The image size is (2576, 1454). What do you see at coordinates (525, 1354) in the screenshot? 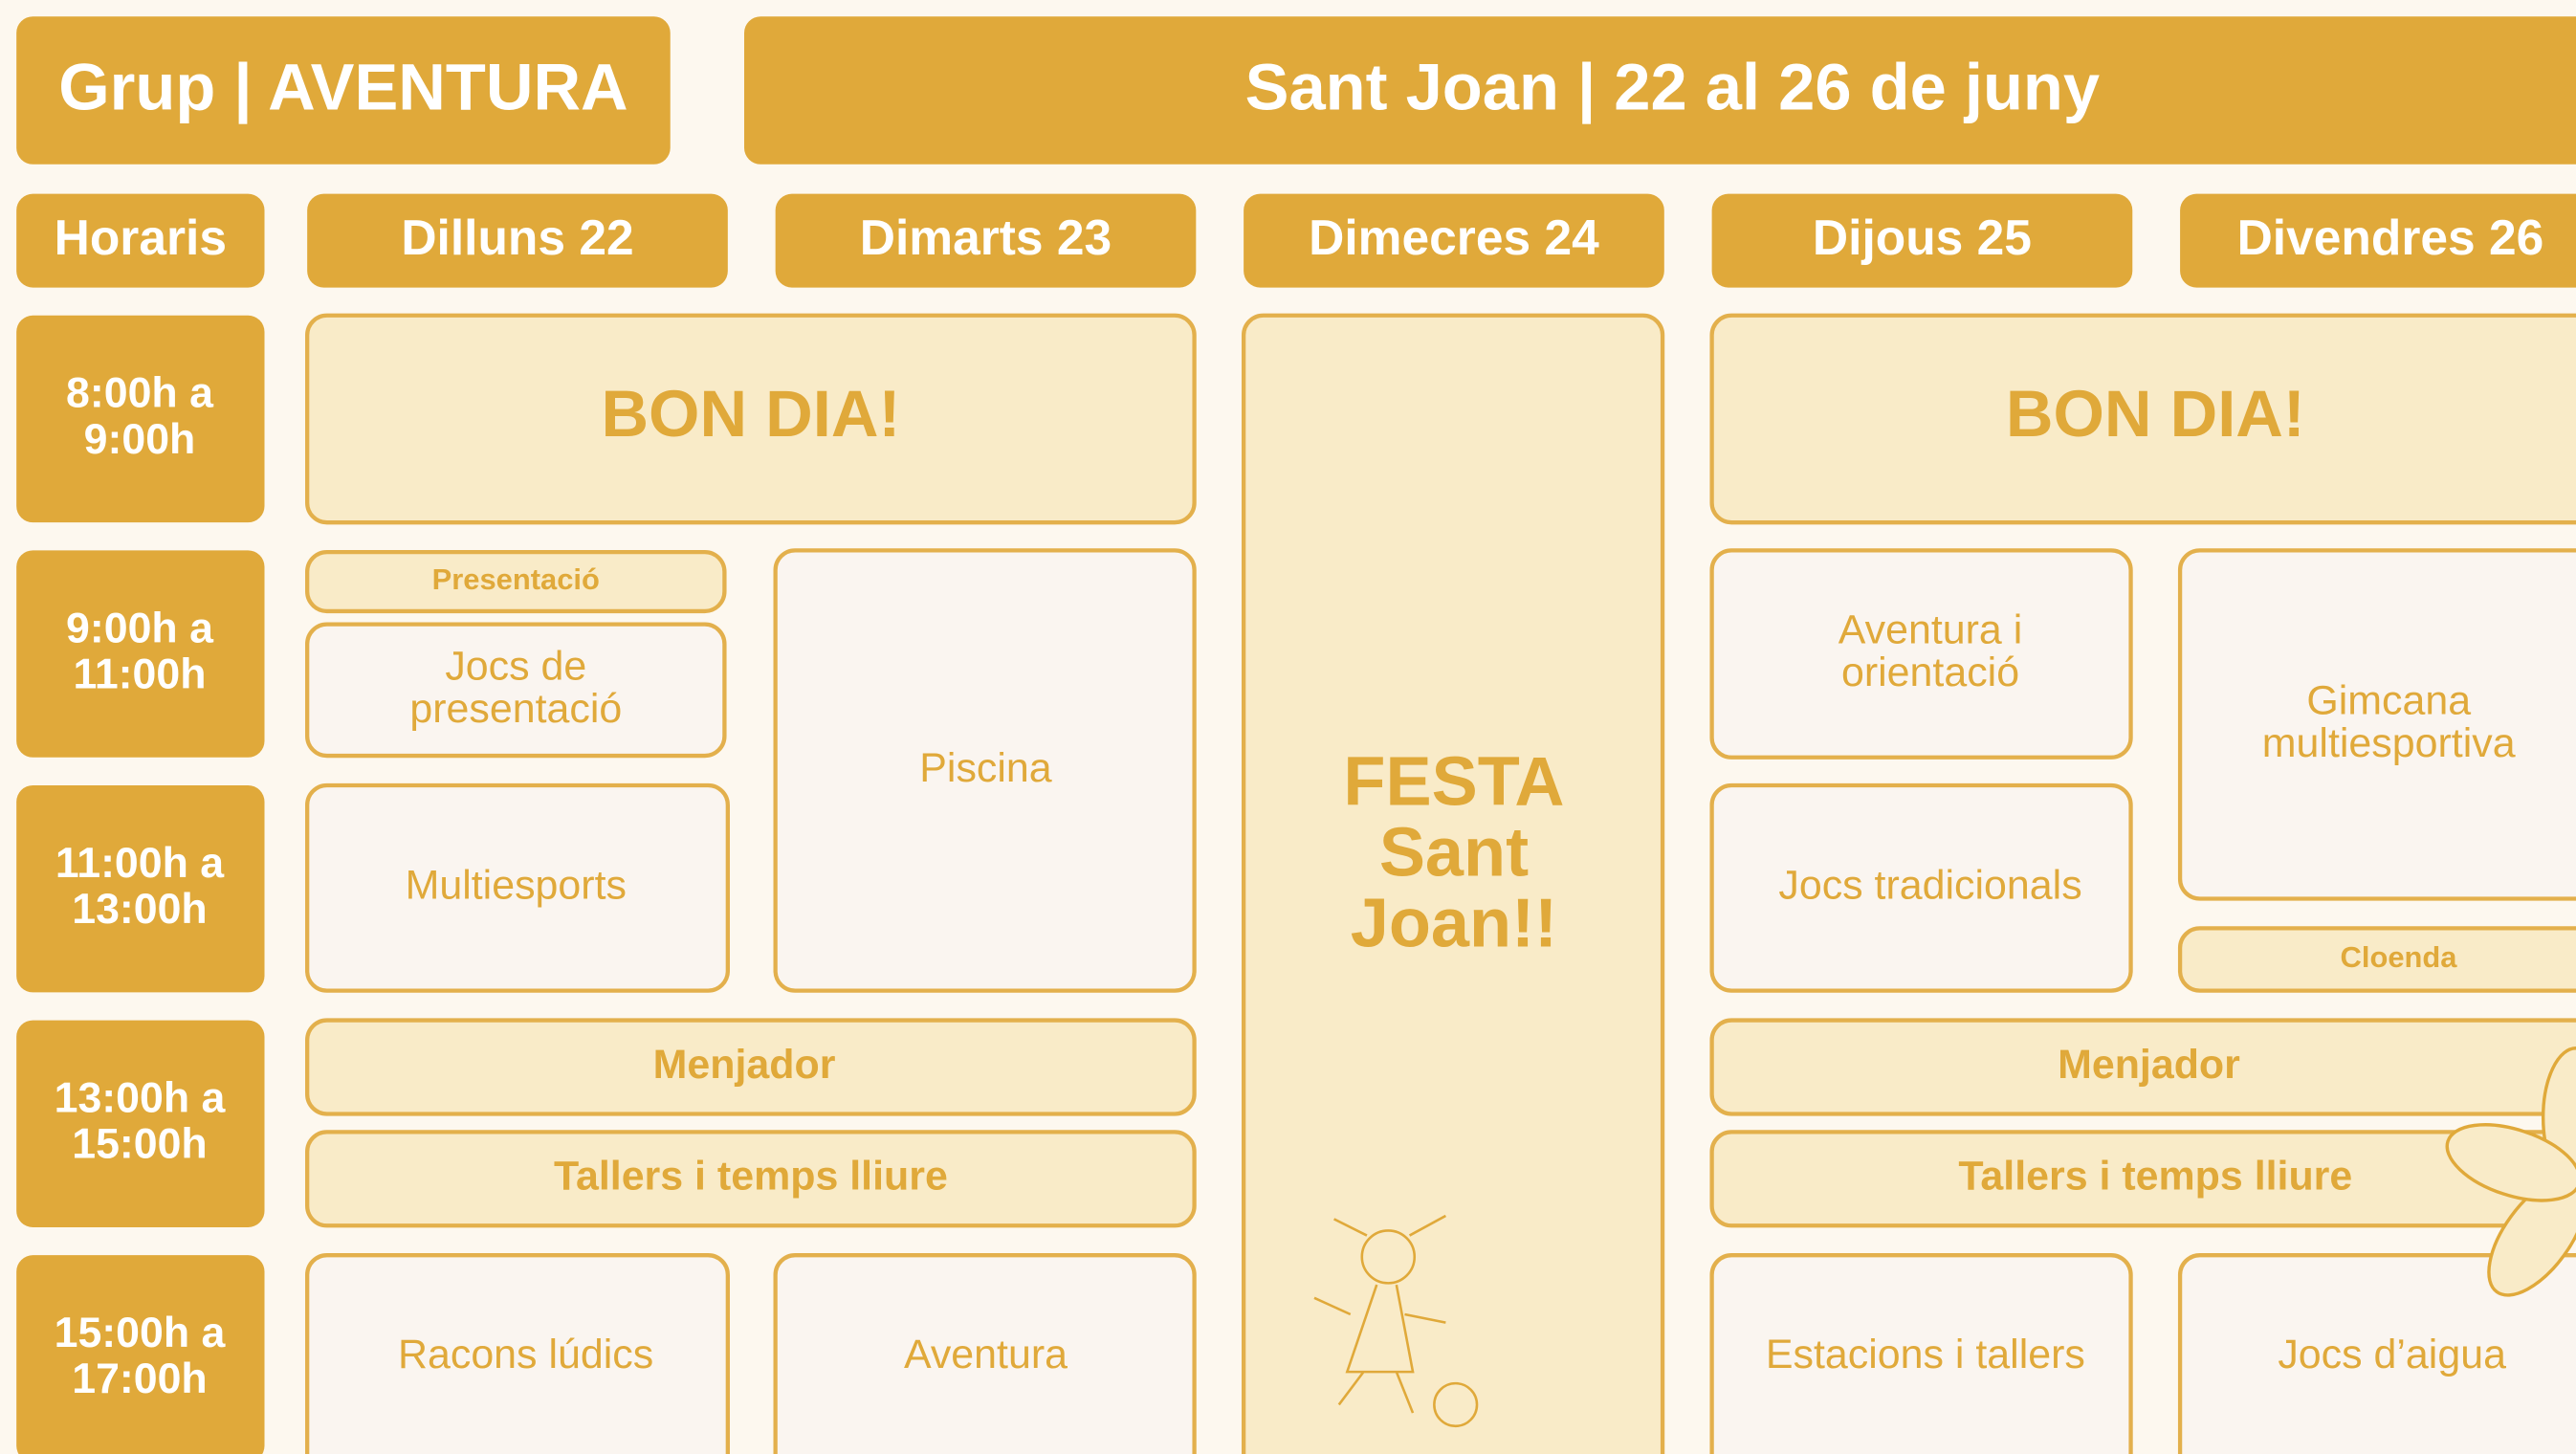
I see `activity-label: Racons lúdics` at bounding box center [525, 1354].